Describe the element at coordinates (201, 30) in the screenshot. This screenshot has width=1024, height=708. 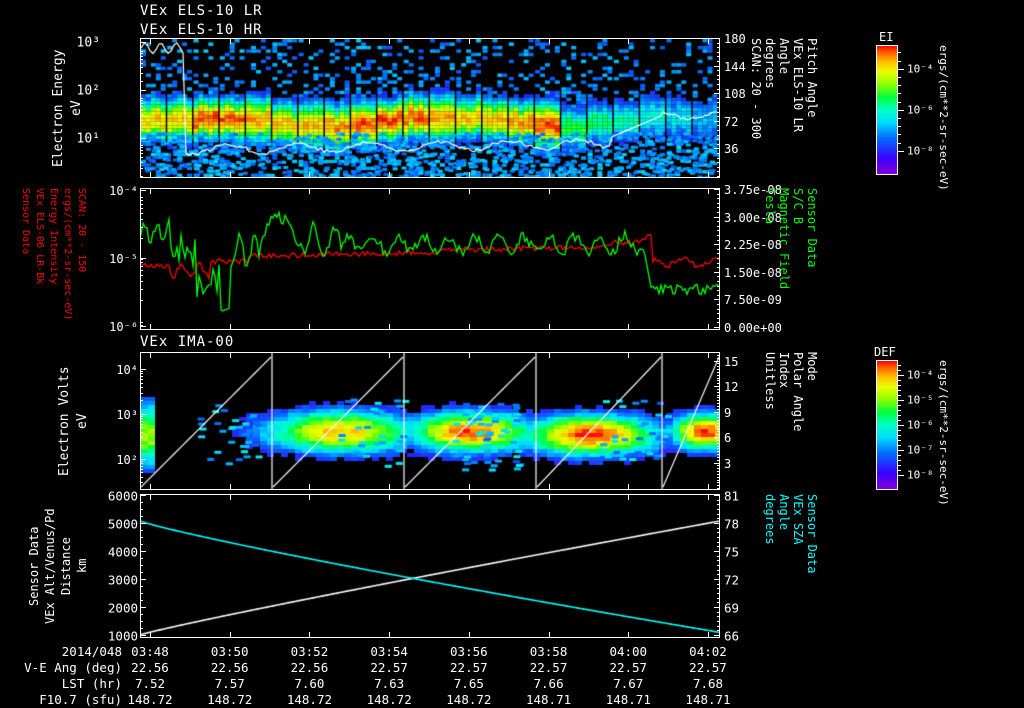
I see `panel1-title-hr: VEx ELS-10 HR` at that location.